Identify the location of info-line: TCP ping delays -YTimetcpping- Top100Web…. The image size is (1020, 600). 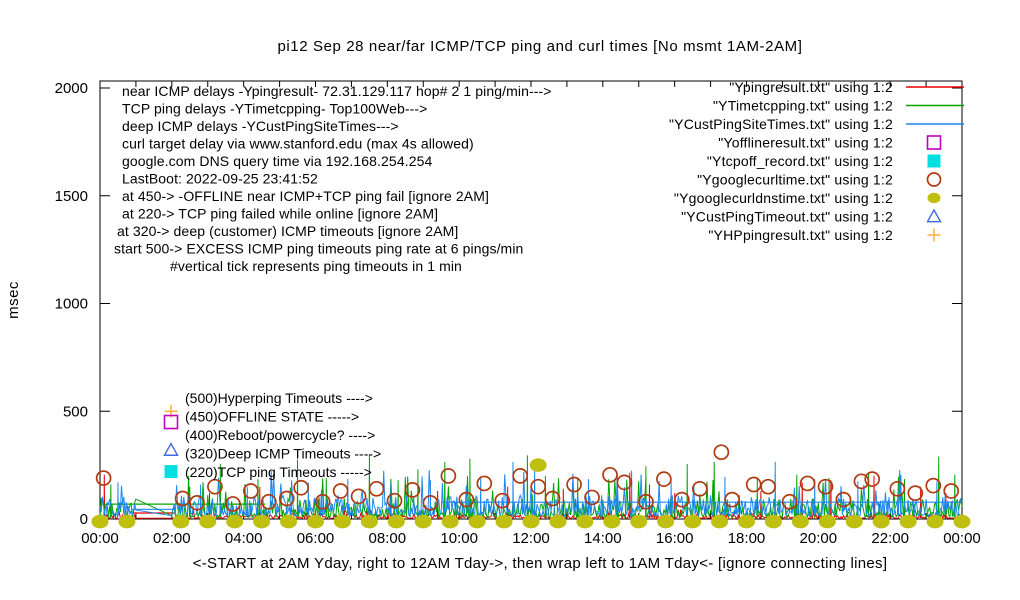
(274, 109).